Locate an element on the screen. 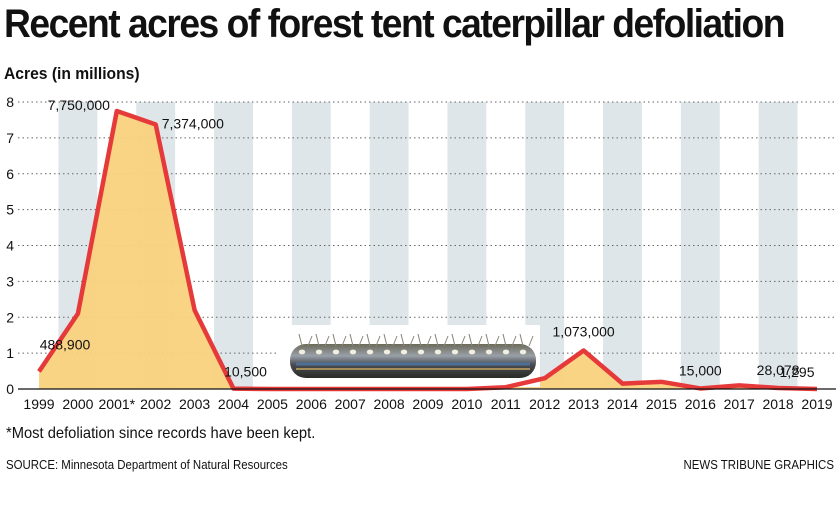 The image size is (840, 525). x-tick-label: 2011 is located at coordinates (506, 404).